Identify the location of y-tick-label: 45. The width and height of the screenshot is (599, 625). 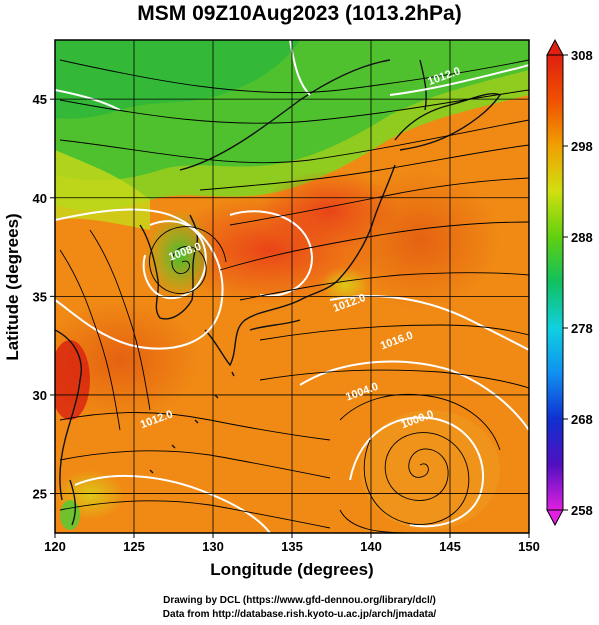
(40, 99).